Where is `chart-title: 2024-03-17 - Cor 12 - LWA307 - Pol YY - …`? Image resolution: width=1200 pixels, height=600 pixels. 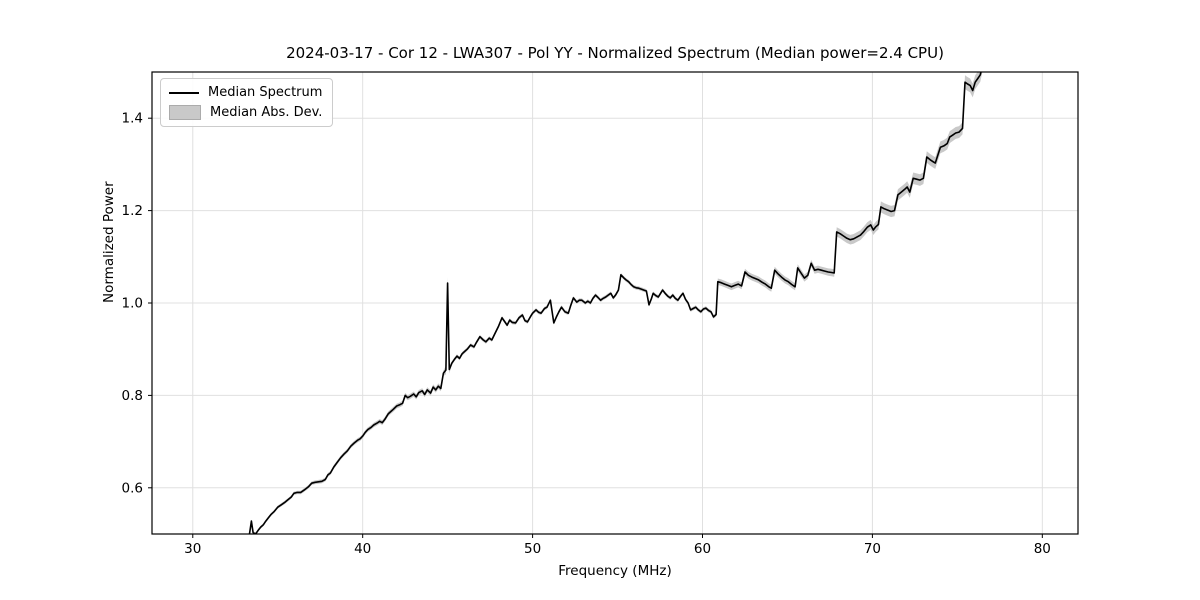
chart-title: 2024-03-17 - Cor 12 - LWA307 - Pol YY - … is located at coordinates (615, 53).